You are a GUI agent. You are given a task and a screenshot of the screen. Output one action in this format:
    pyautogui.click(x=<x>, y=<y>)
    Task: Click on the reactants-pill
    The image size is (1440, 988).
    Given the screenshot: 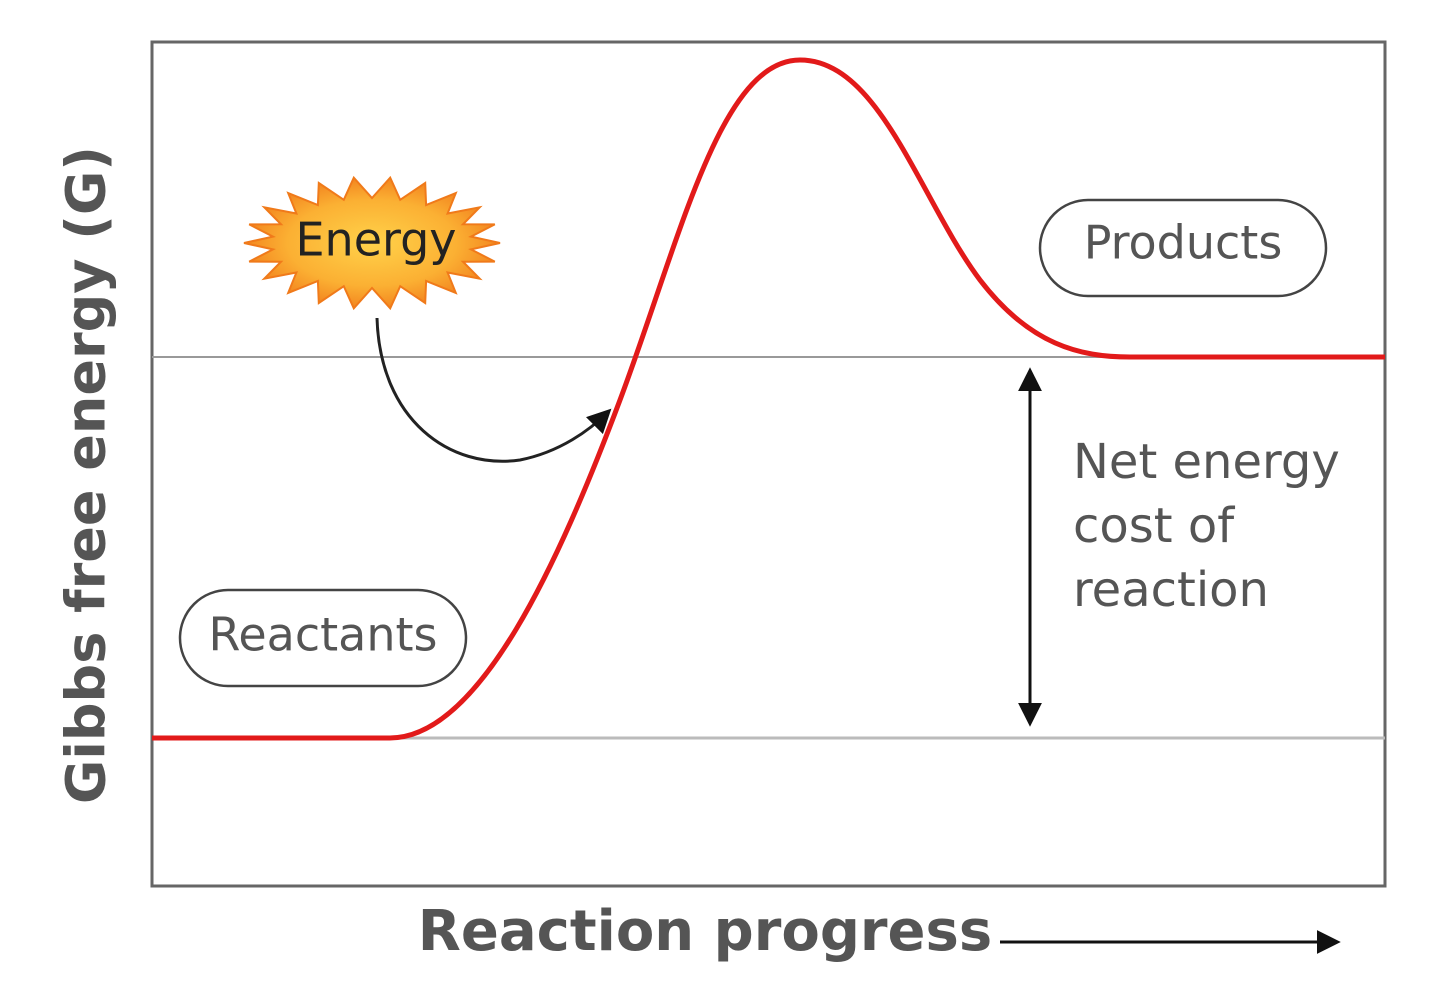 What is the action you would take?
    pyautogui.click(x=323, y=638)
    